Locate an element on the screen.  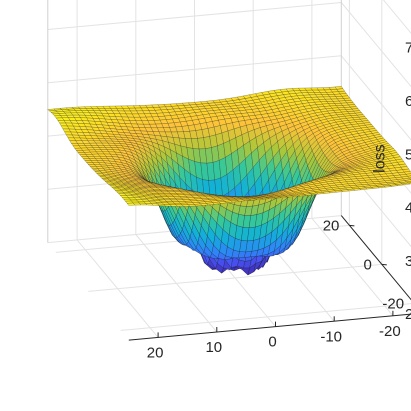
z-tick-label: 5 is located at coordinates (408, 154).